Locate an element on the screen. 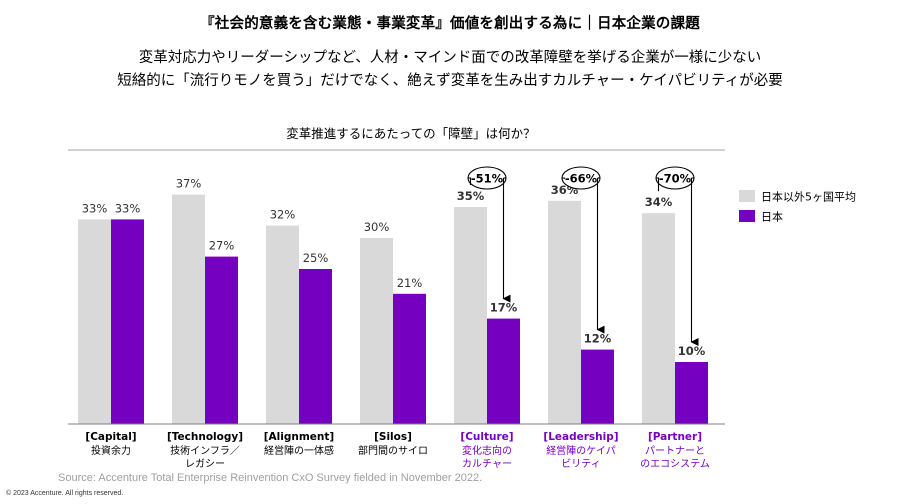 The height and width of the screenshot is (504, 900). category-sublabel2-1: レガシー is located at coordinates (205, 464).